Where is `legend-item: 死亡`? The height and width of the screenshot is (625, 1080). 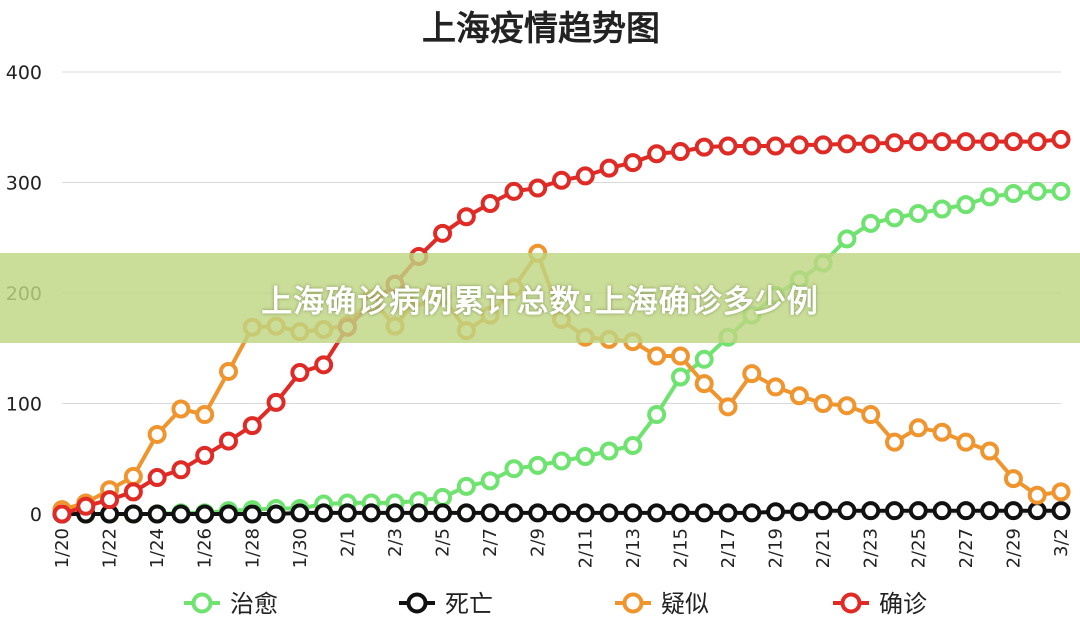
legend-item: 死亡 is located at coordinates (446, 604).